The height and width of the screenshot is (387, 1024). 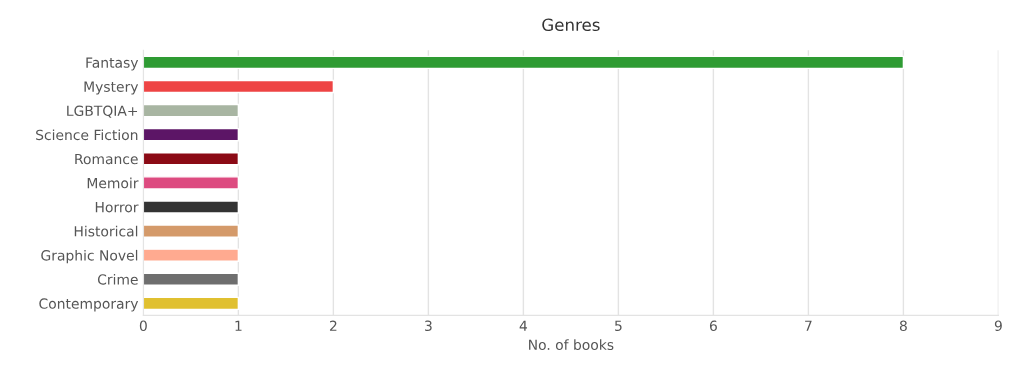 What do you see at coordinates (113, 183) in the screenshot?
I see `y-tick-label: Memoir` at bounding box center [113, 183].